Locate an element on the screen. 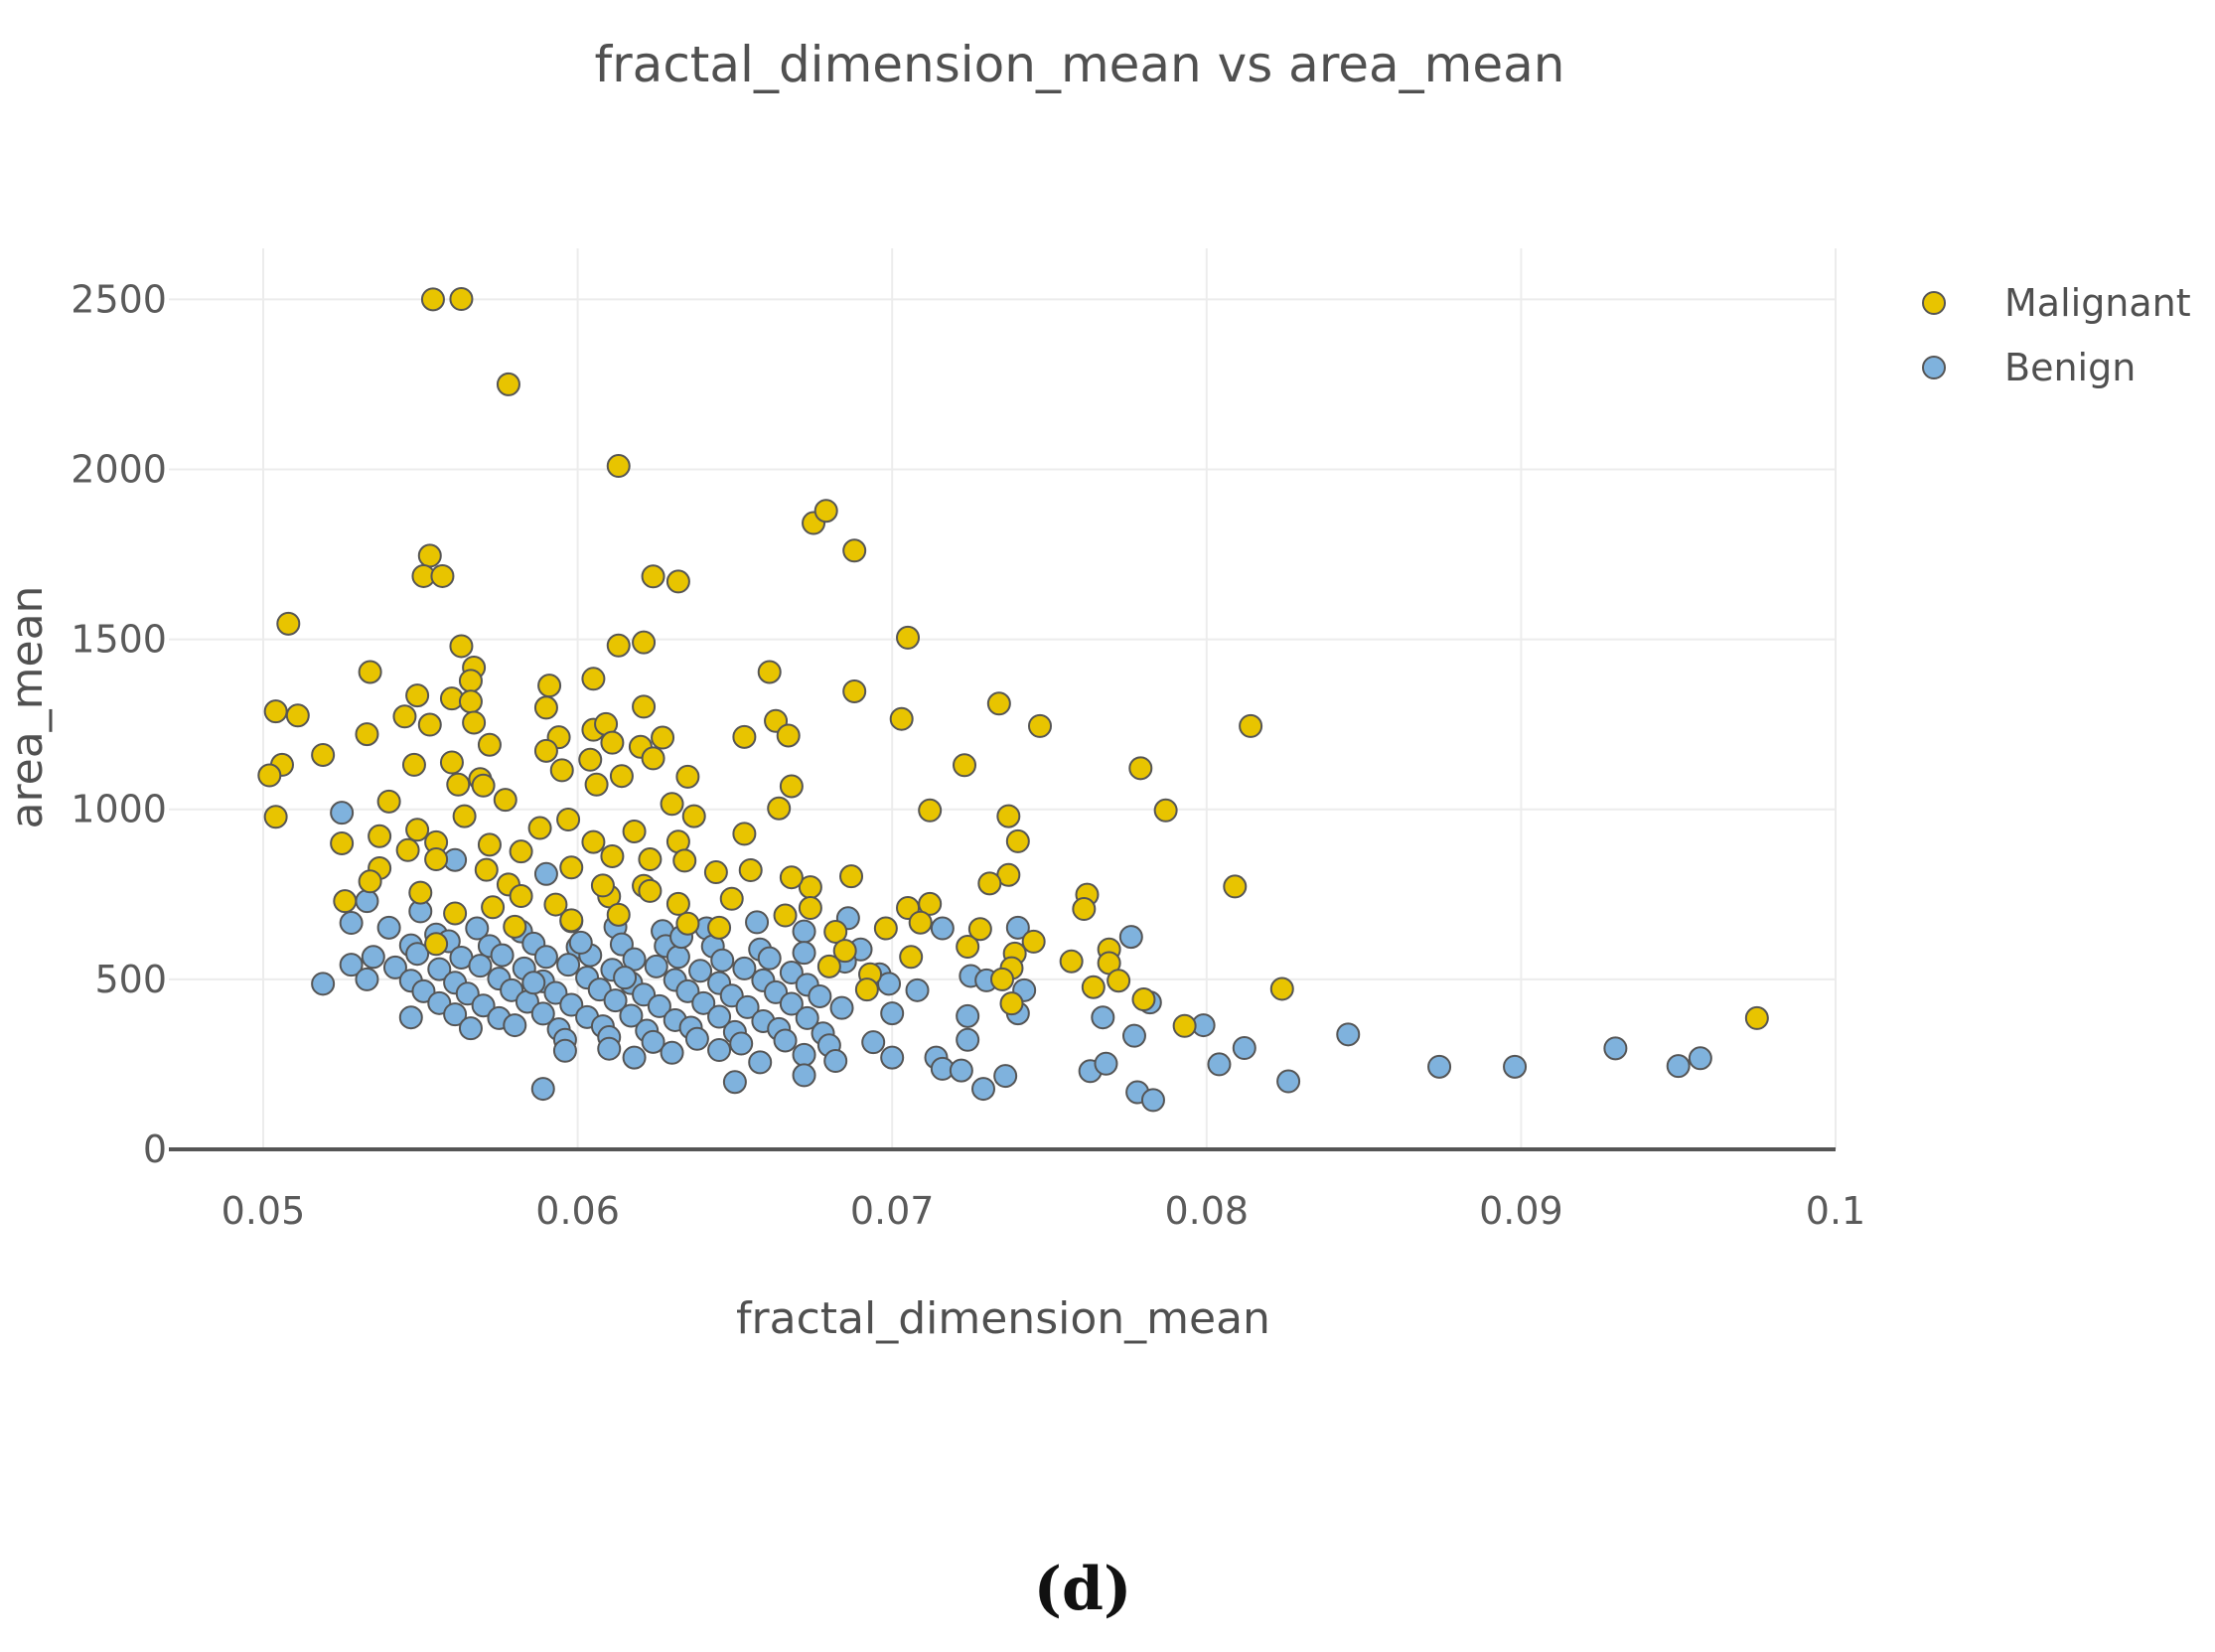  y-tick-label: 2000 is located at coordinates (119, 469).